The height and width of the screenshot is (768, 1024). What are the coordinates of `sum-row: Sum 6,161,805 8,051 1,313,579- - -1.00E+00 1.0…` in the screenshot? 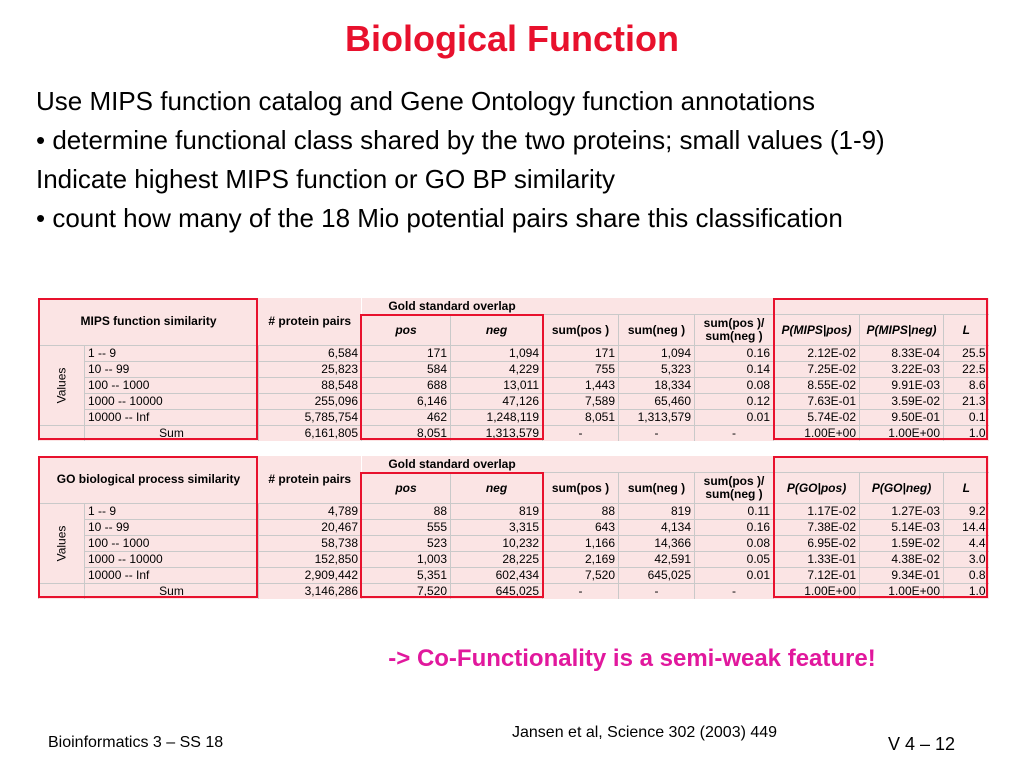 It's located at (513, 433).